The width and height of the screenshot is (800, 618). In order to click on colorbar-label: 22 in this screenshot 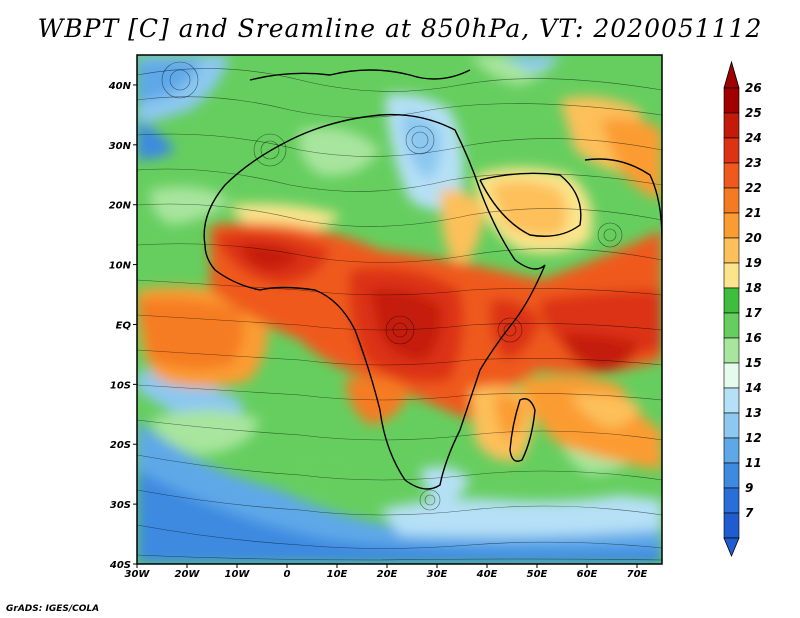, I will do `click(753, 188)`.